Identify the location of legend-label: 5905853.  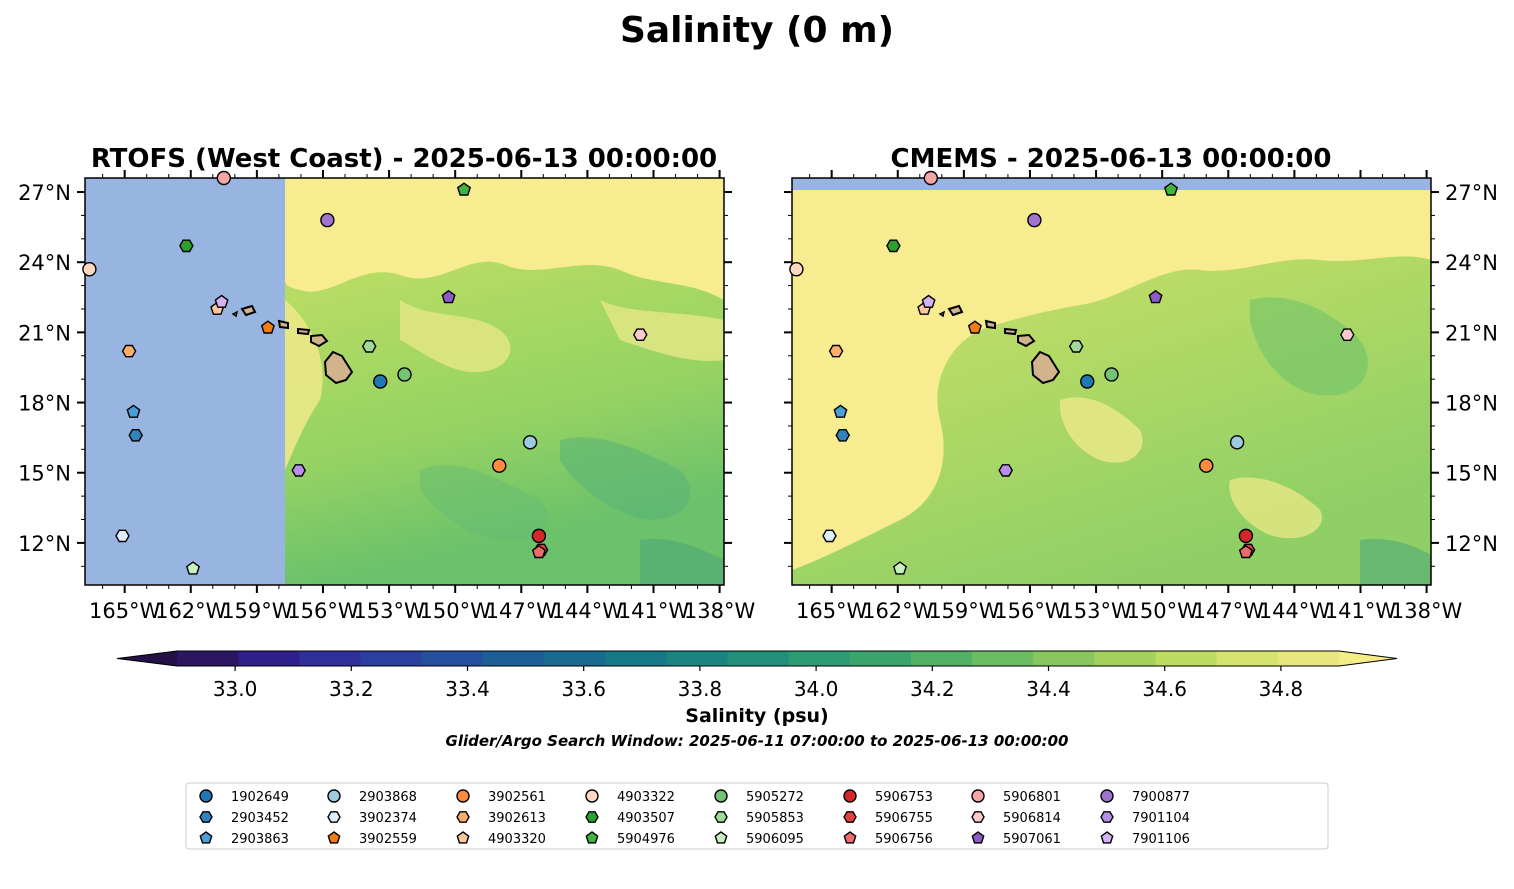
(775, 818).